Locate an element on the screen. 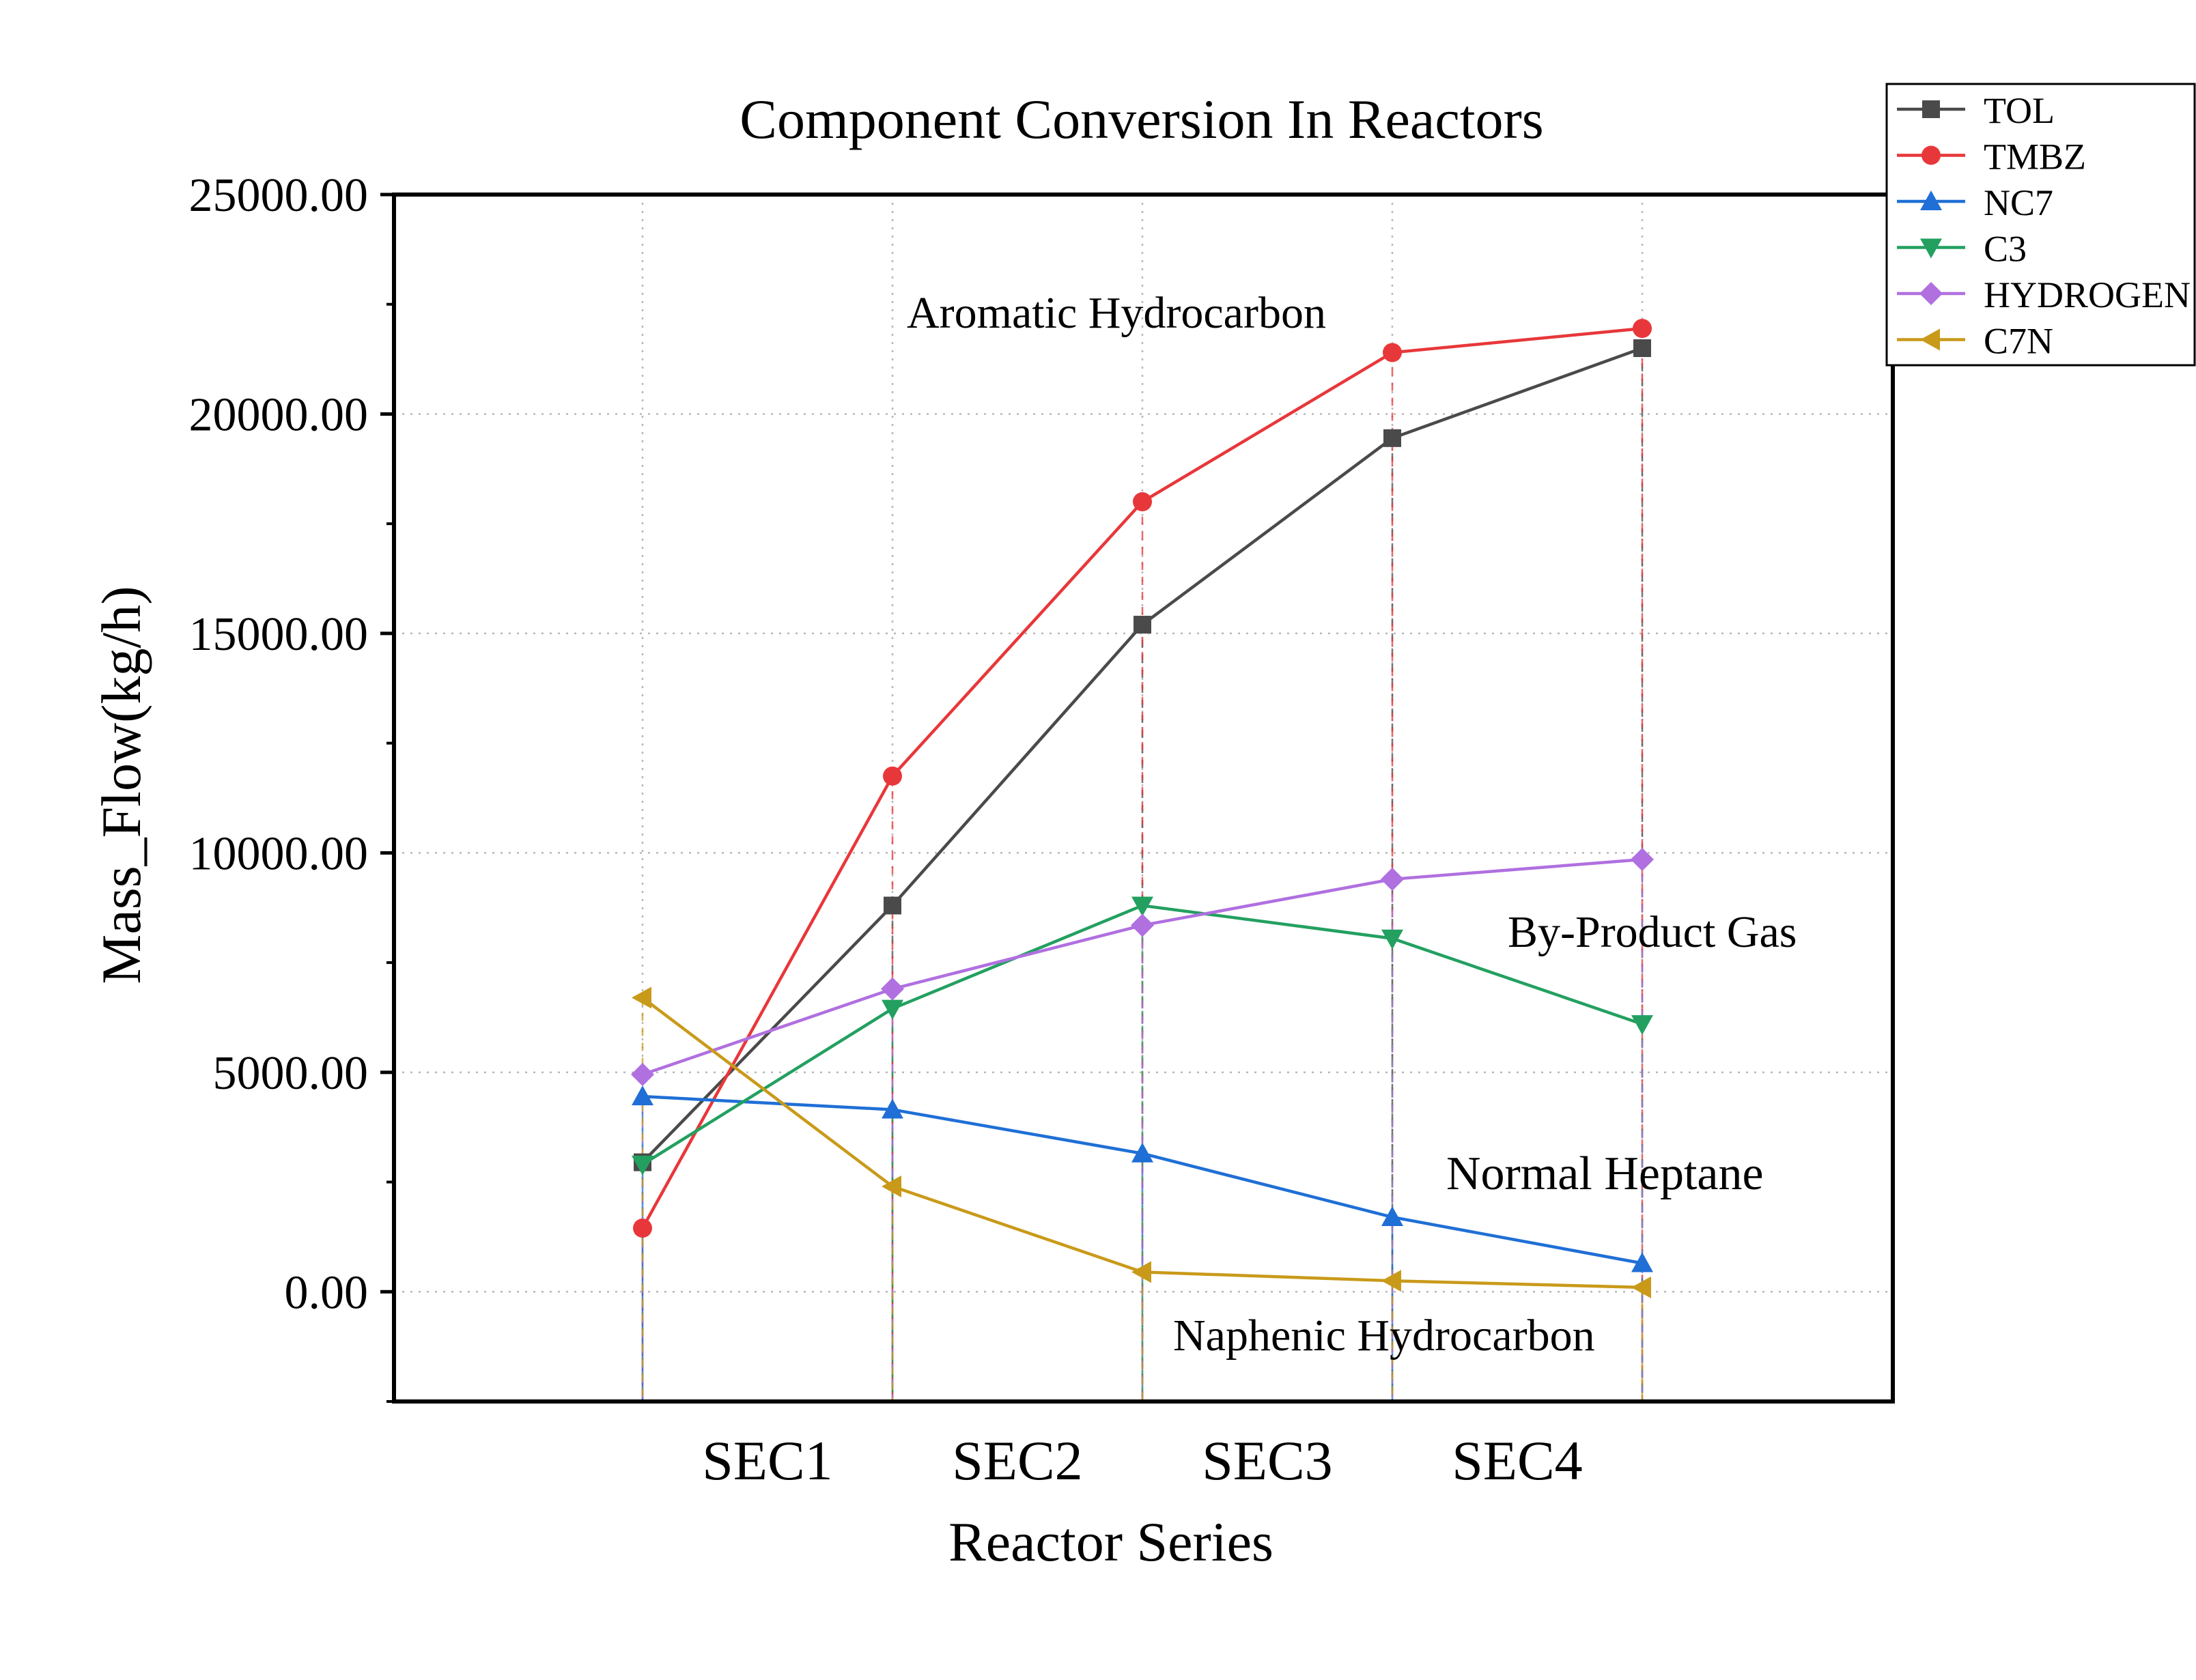 Image resolution: width=2196 pixels, height=1680 pixels. annotation-naphenic-hydrocarbon: Naphenic Hydrocarbon is located at coordinates (1384, 1336).